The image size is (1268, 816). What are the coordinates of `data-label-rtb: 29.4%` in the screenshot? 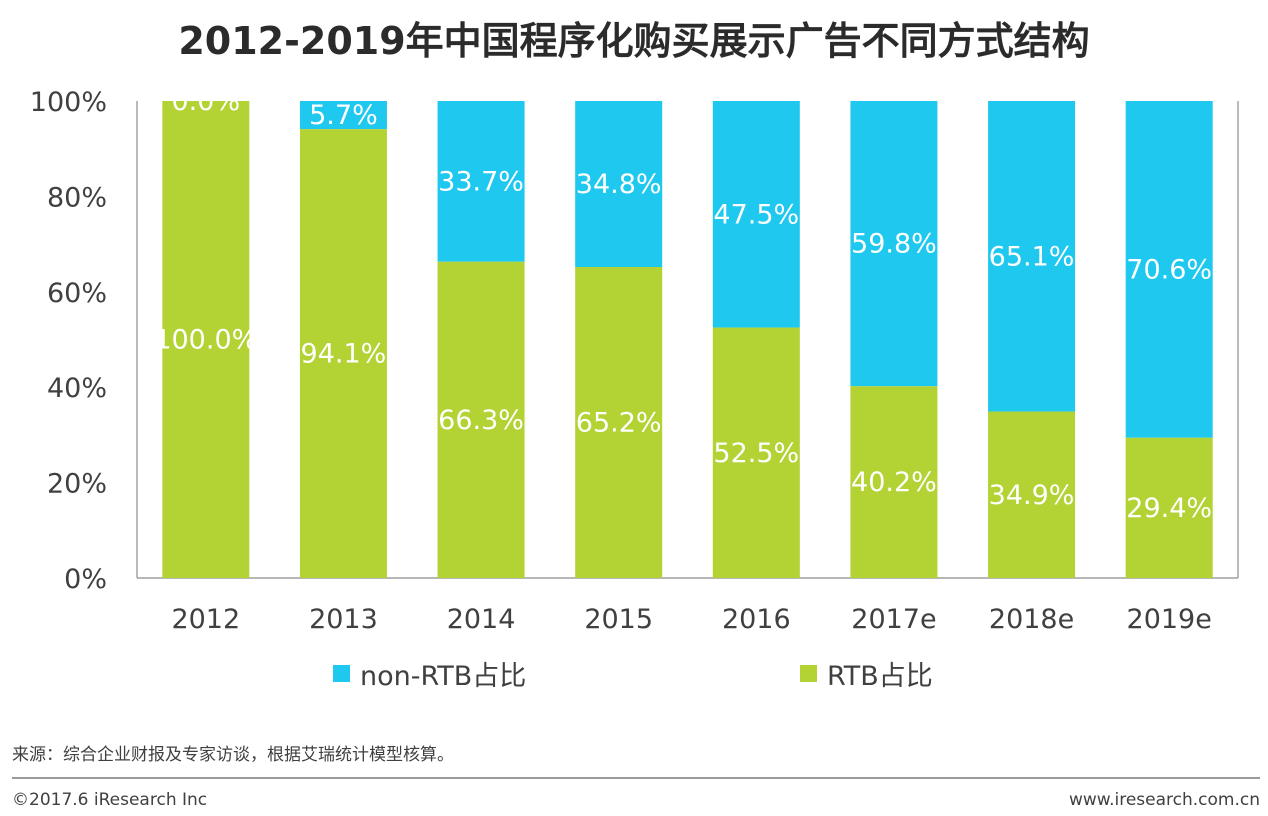 It's located at (1169, 508).